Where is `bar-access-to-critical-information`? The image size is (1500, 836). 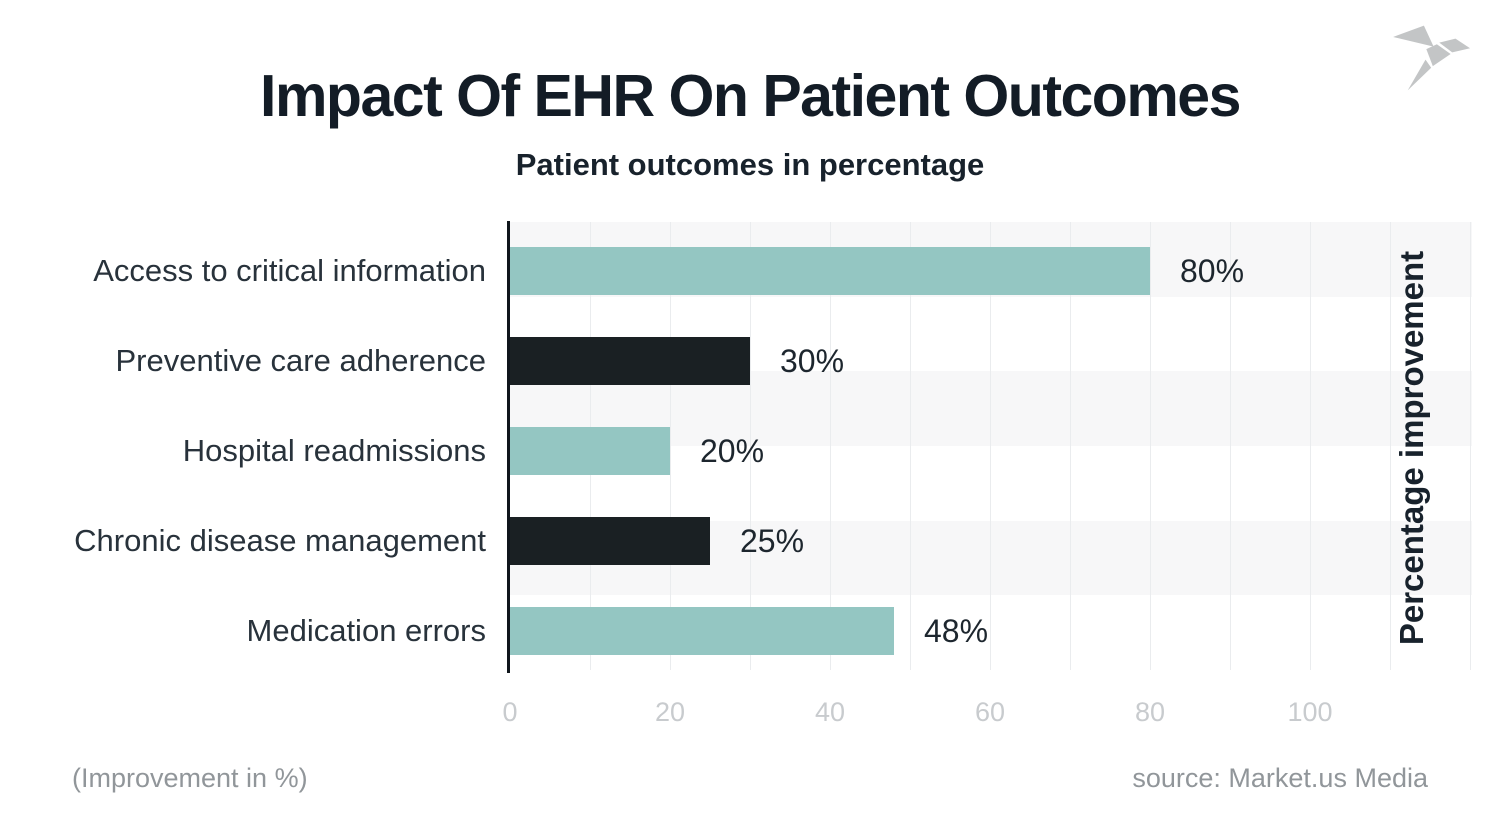
bar-access-to-critical-information is located at coordinates (830, 271).